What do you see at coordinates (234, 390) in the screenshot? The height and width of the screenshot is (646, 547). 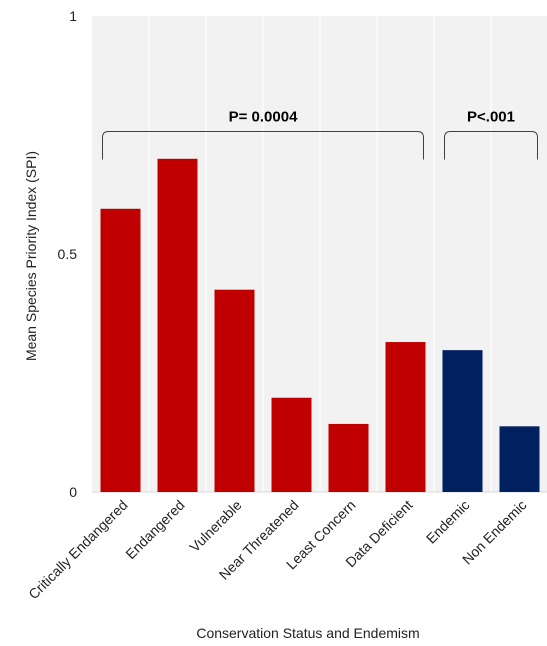 I see `bar-vulnerable` at bounding box center [234, 390].